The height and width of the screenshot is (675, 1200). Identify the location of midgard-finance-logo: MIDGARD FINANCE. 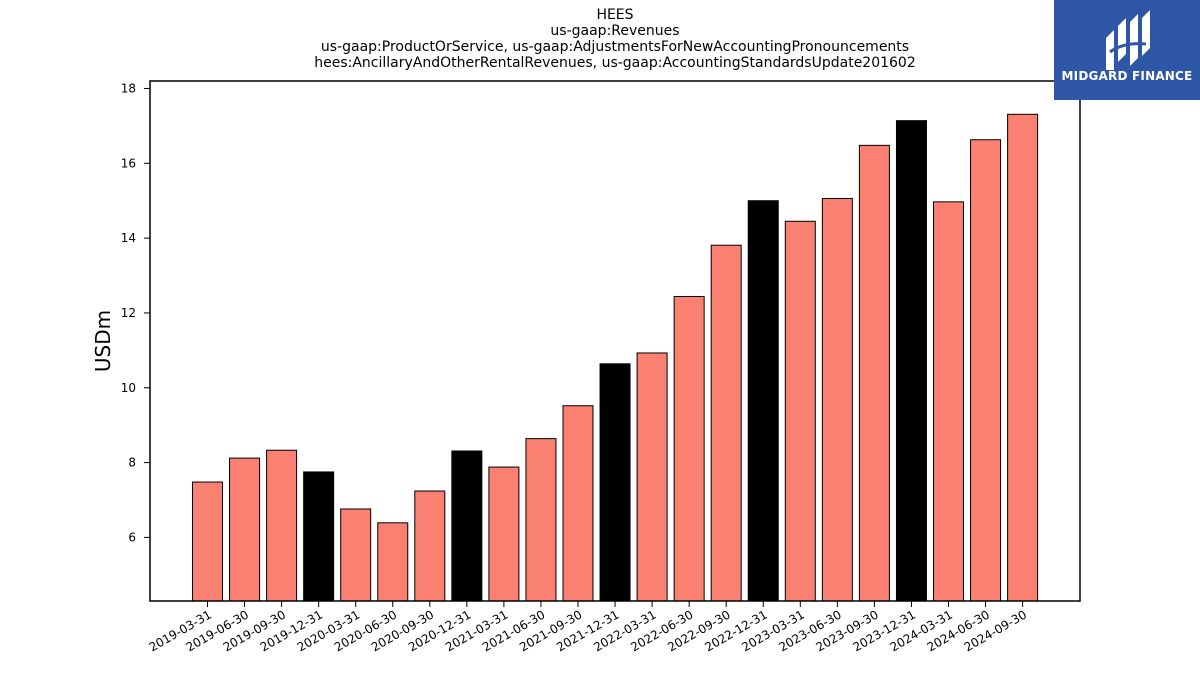
(1127, 50).